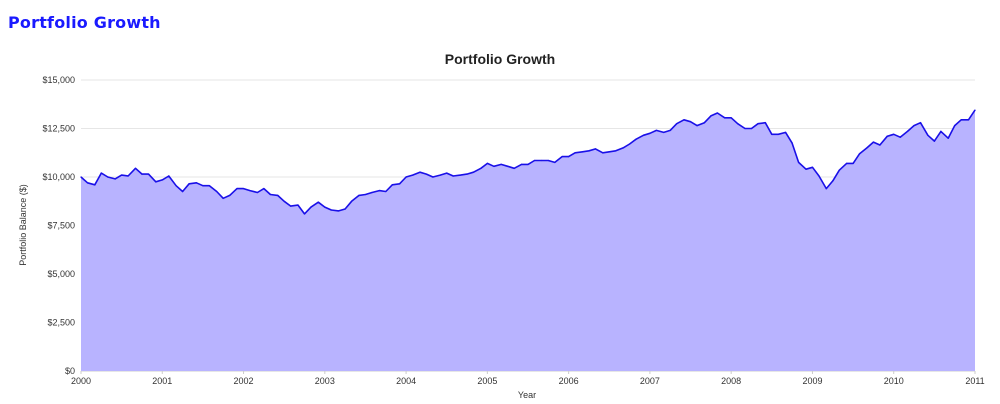 Image resolution: width=1000 pixels, height=404 pixels. Describe the element at coordinates (58, 80) in the screenshot. I see `y-tick-label: $15,000` at that location.